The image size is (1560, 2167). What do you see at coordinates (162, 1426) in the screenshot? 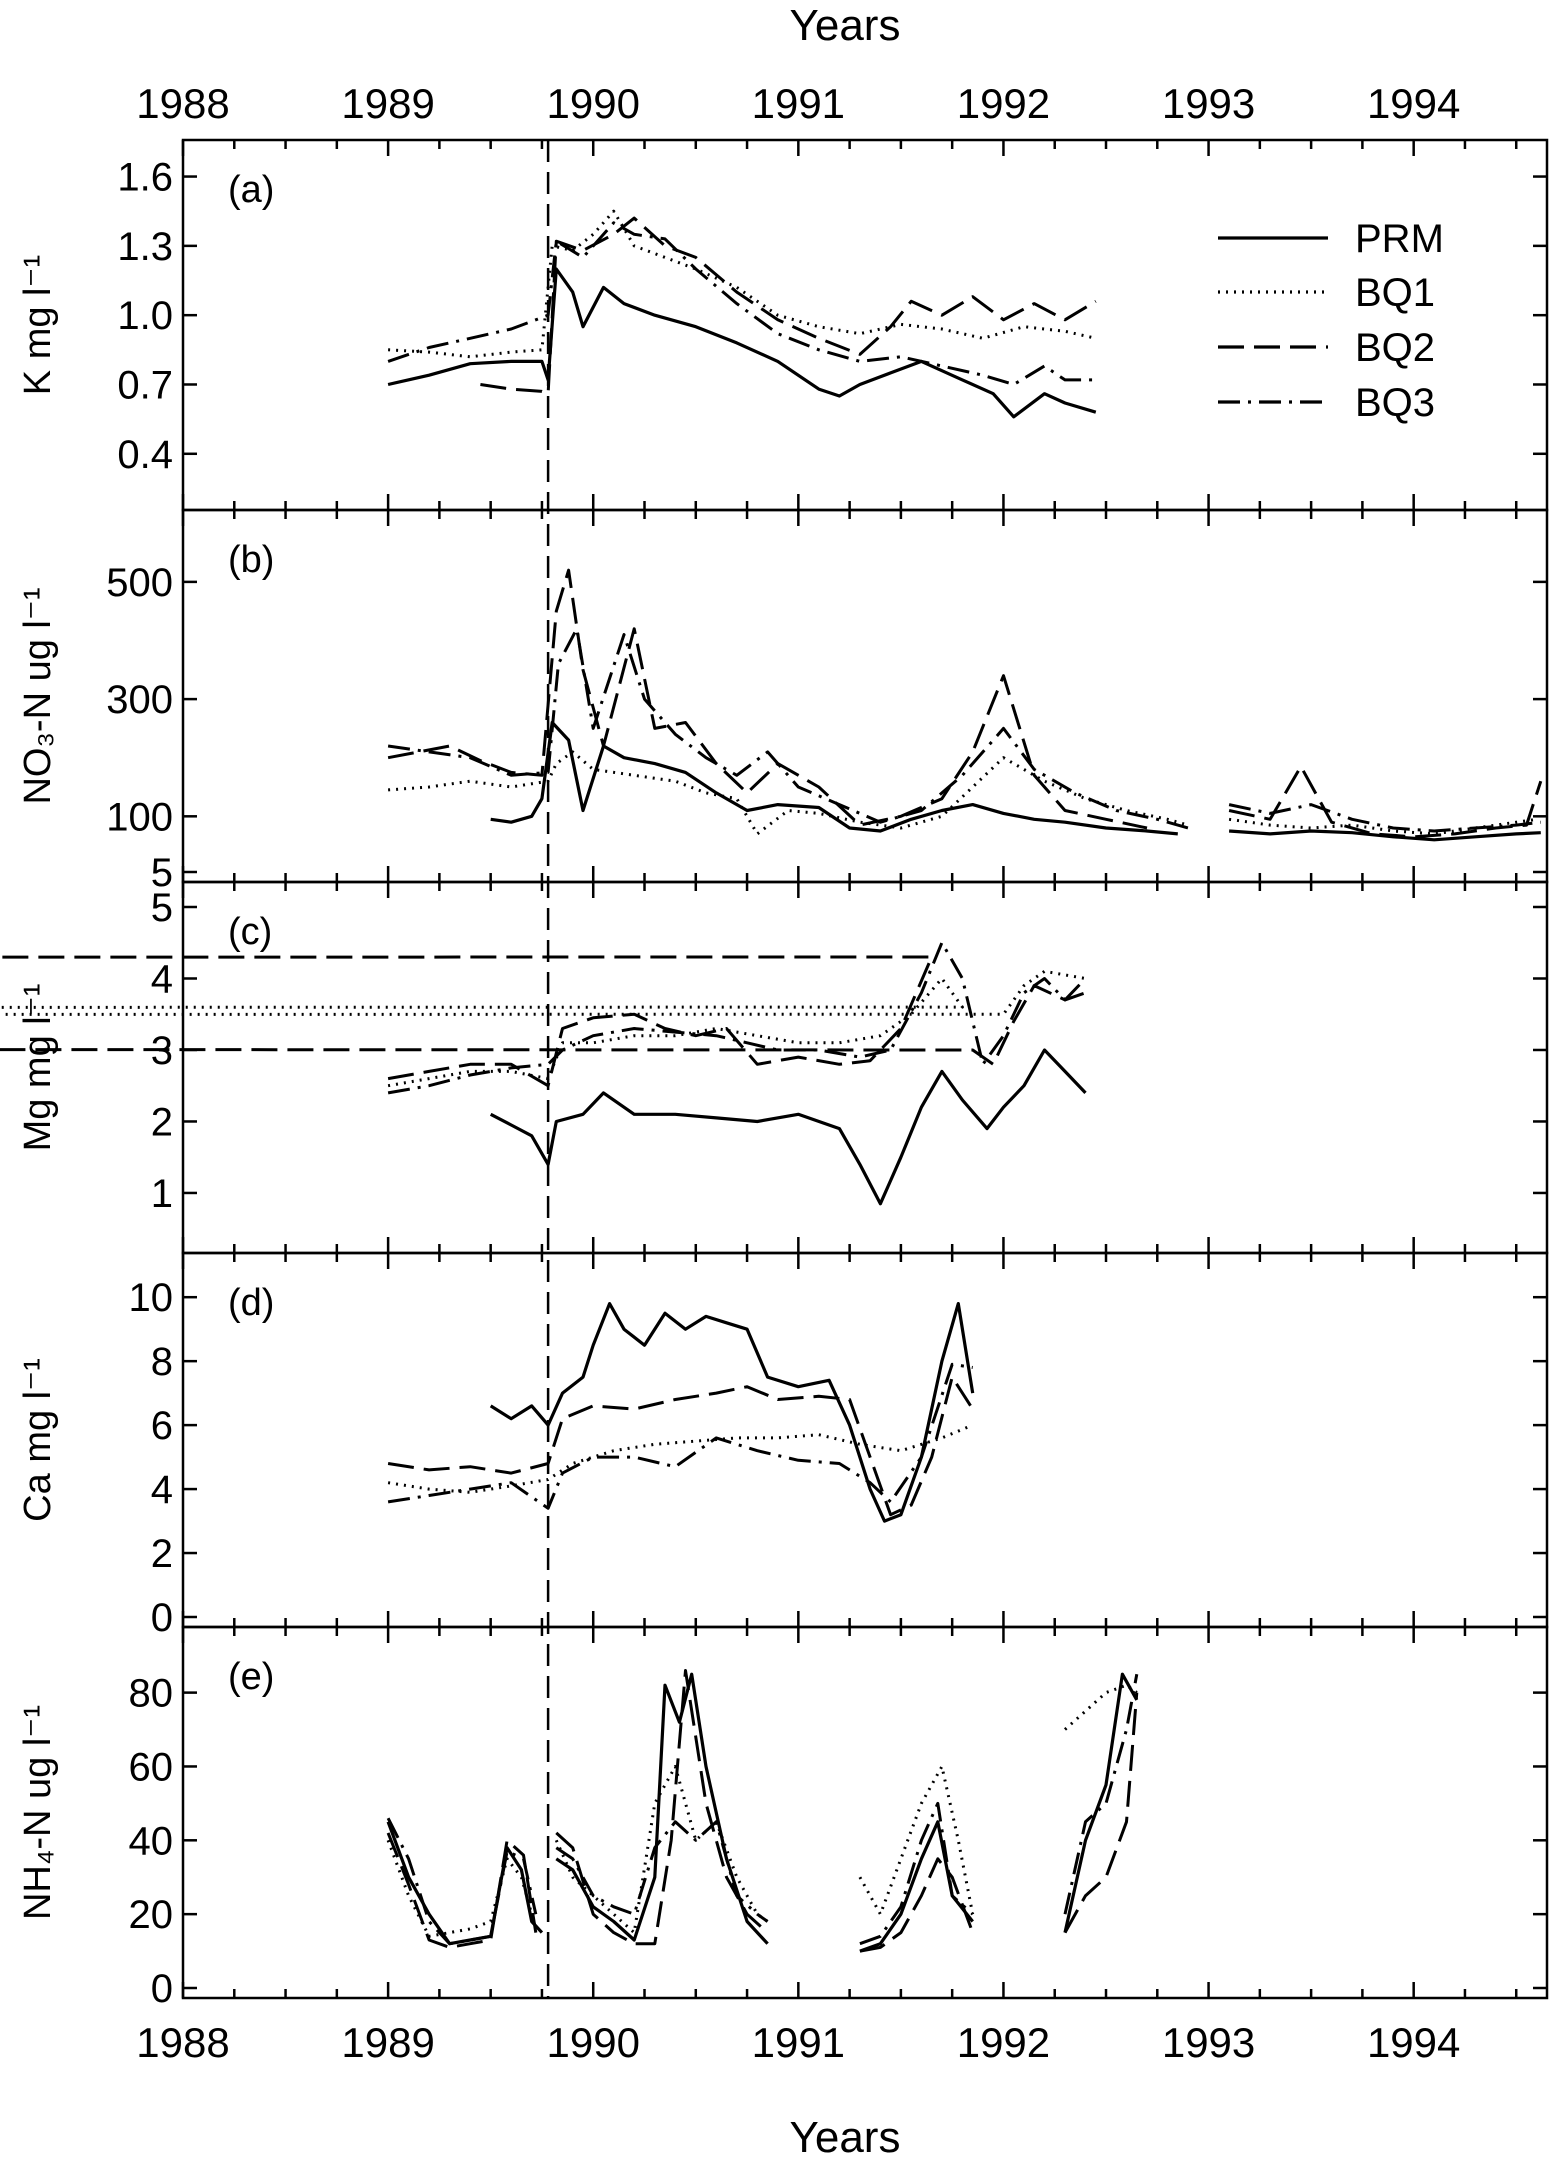
I see `y-tick-label: 6` at bounding box center [162, 1426].